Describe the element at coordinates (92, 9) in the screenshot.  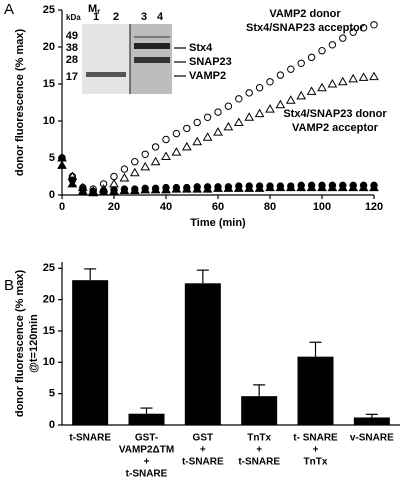
I see `inset-mr: M` at that location.